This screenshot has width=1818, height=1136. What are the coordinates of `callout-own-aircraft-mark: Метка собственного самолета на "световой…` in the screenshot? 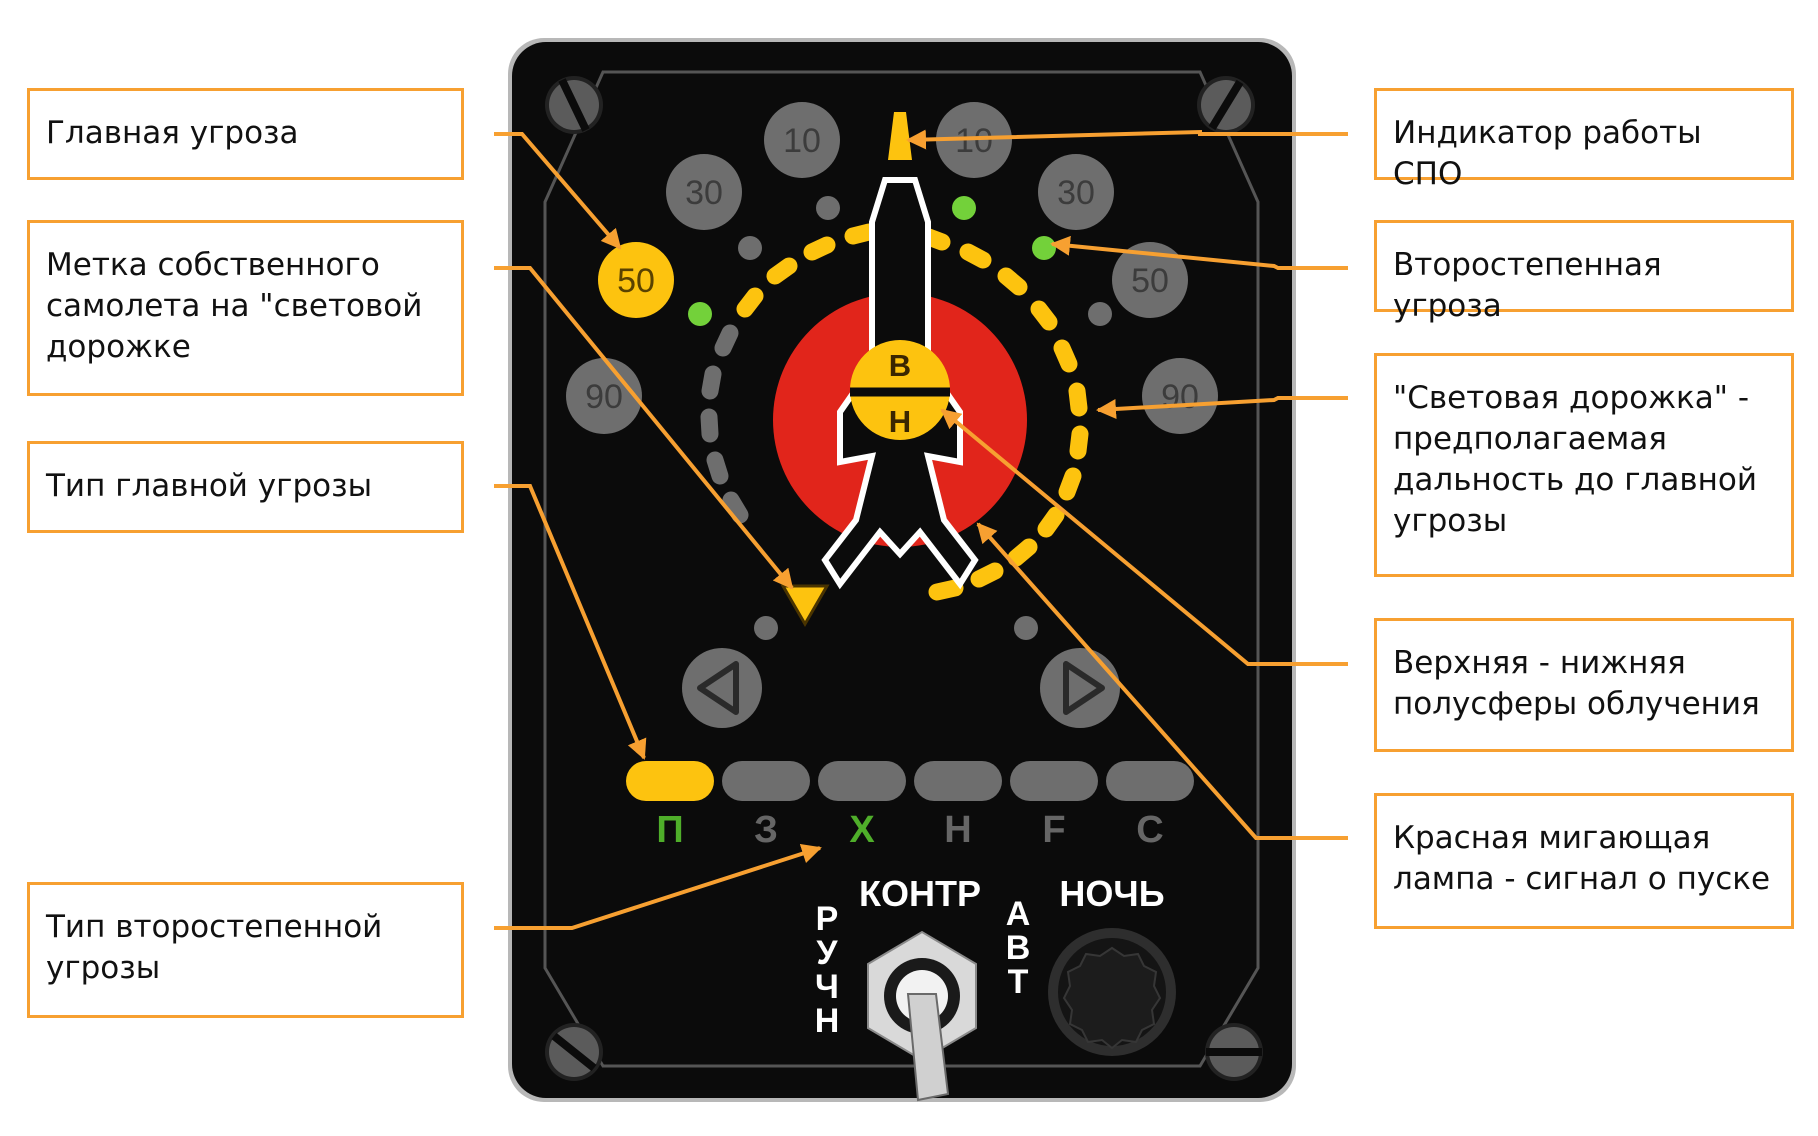 It's located at (245, 308).